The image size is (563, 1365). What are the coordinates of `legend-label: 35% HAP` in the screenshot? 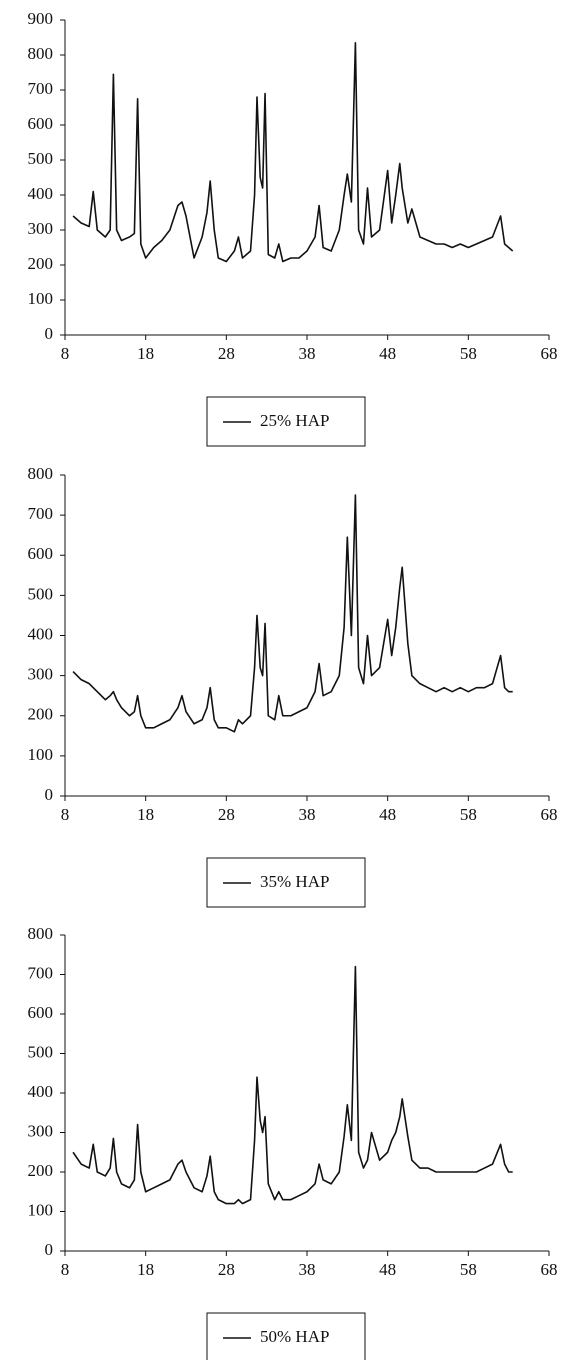 It's located at (294, 881).